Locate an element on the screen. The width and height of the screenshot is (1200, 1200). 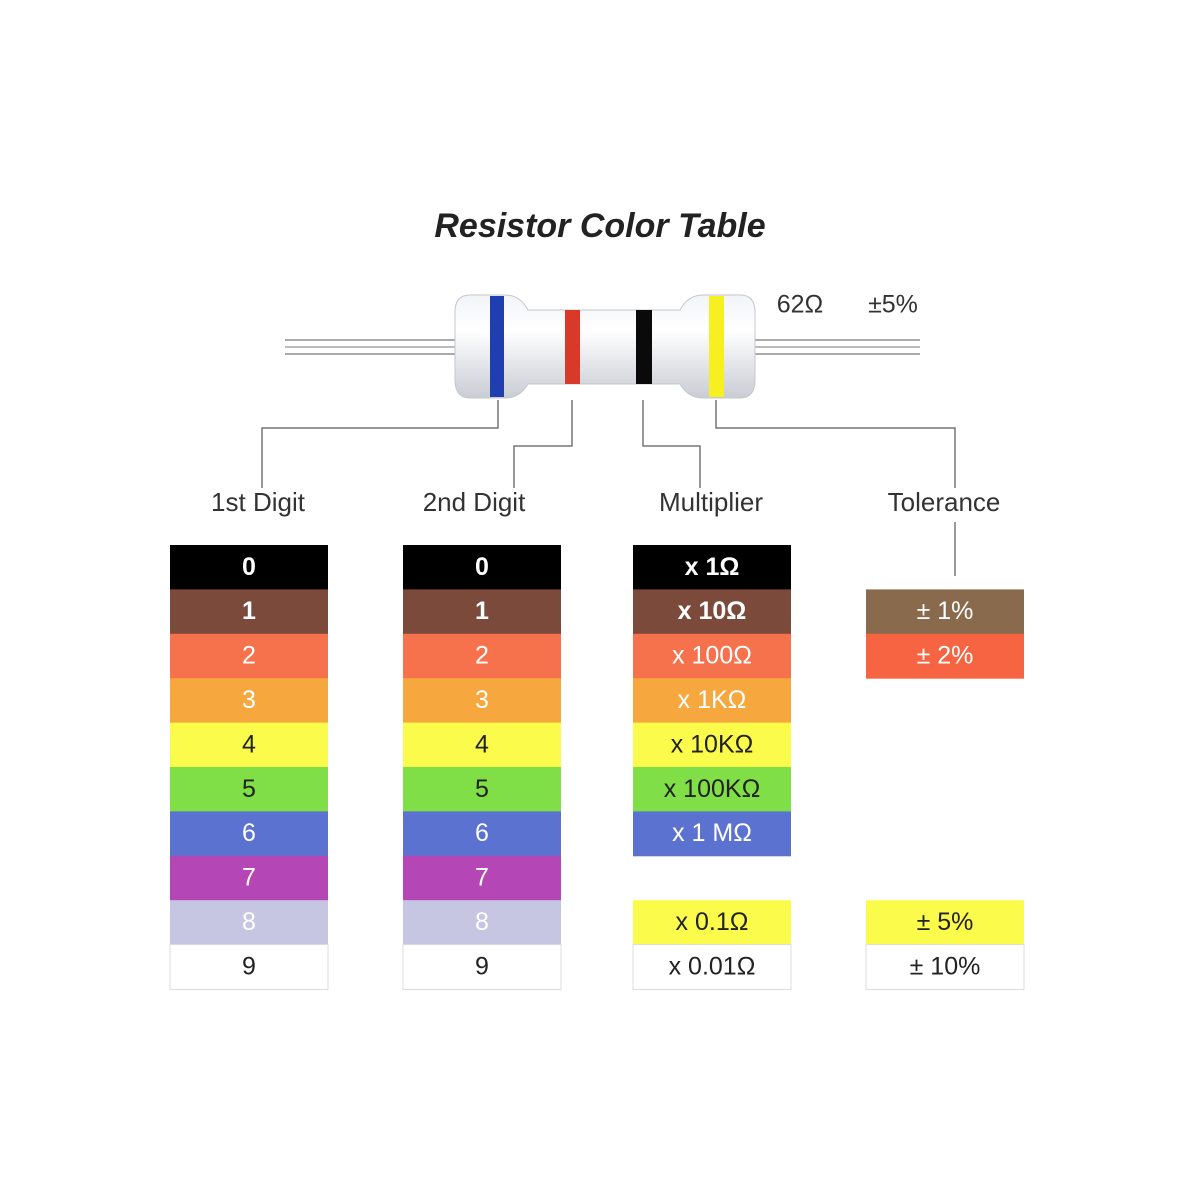
cell-label: x 100Ω is located at coordinates (712, 656).